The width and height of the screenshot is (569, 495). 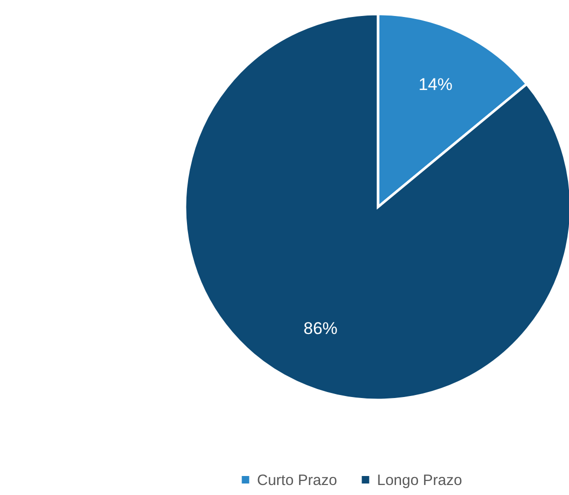 What do you see at coordinates (321, 328) in the screenshot?
I see `data-label: 86%` at bounding box center [321, 328].